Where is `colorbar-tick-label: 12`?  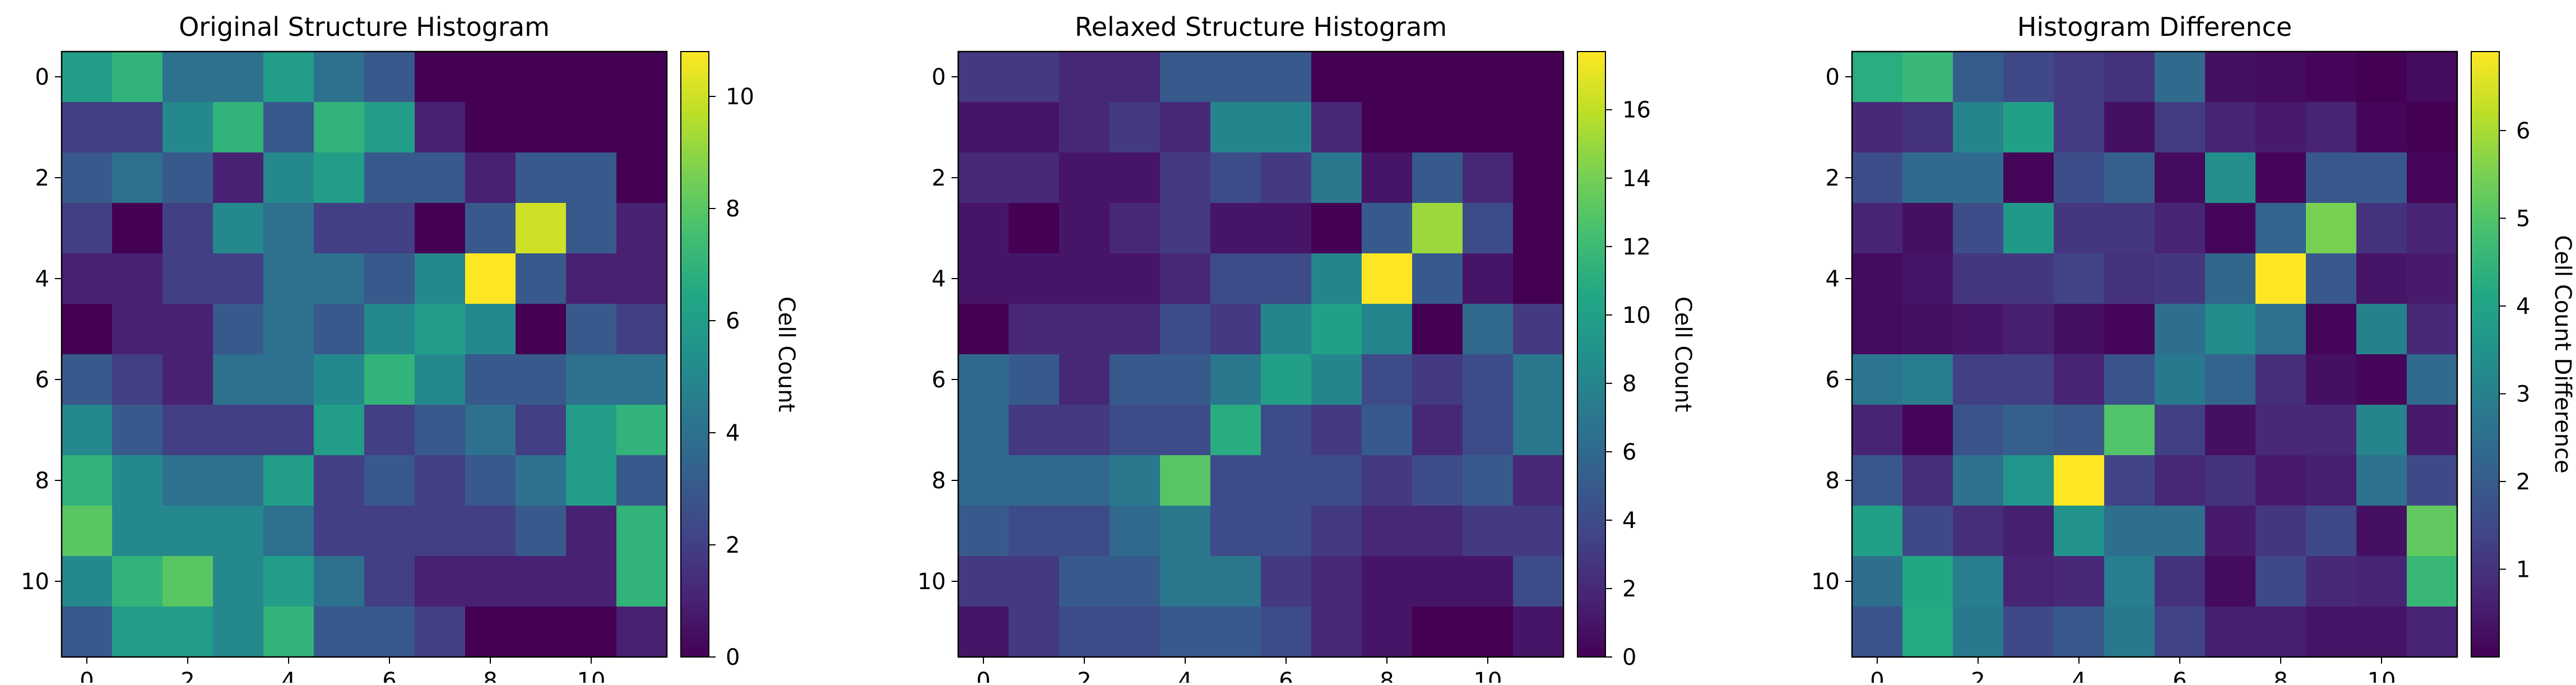 colorbar-tick-label: 12 is located at coordinates (1636, 247).